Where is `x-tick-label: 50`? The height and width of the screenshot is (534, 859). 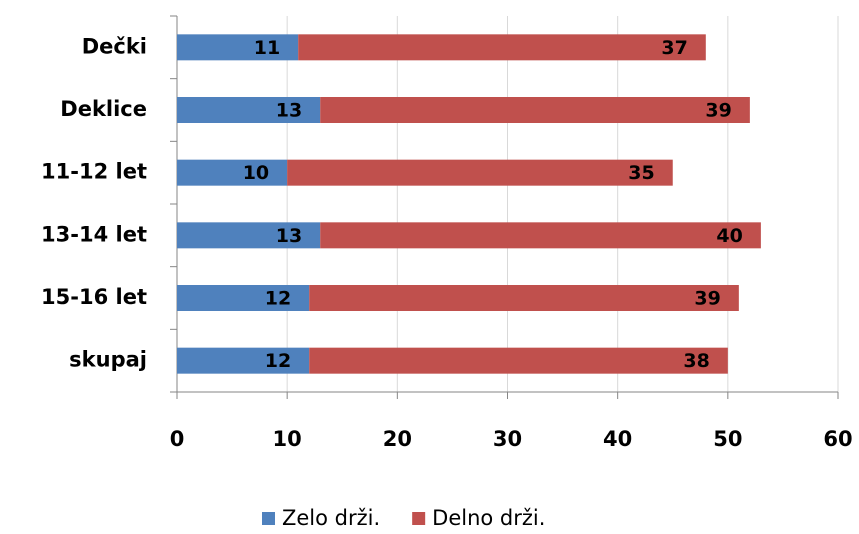 x-tick-label: 50 is located at coordinates (727, 439).